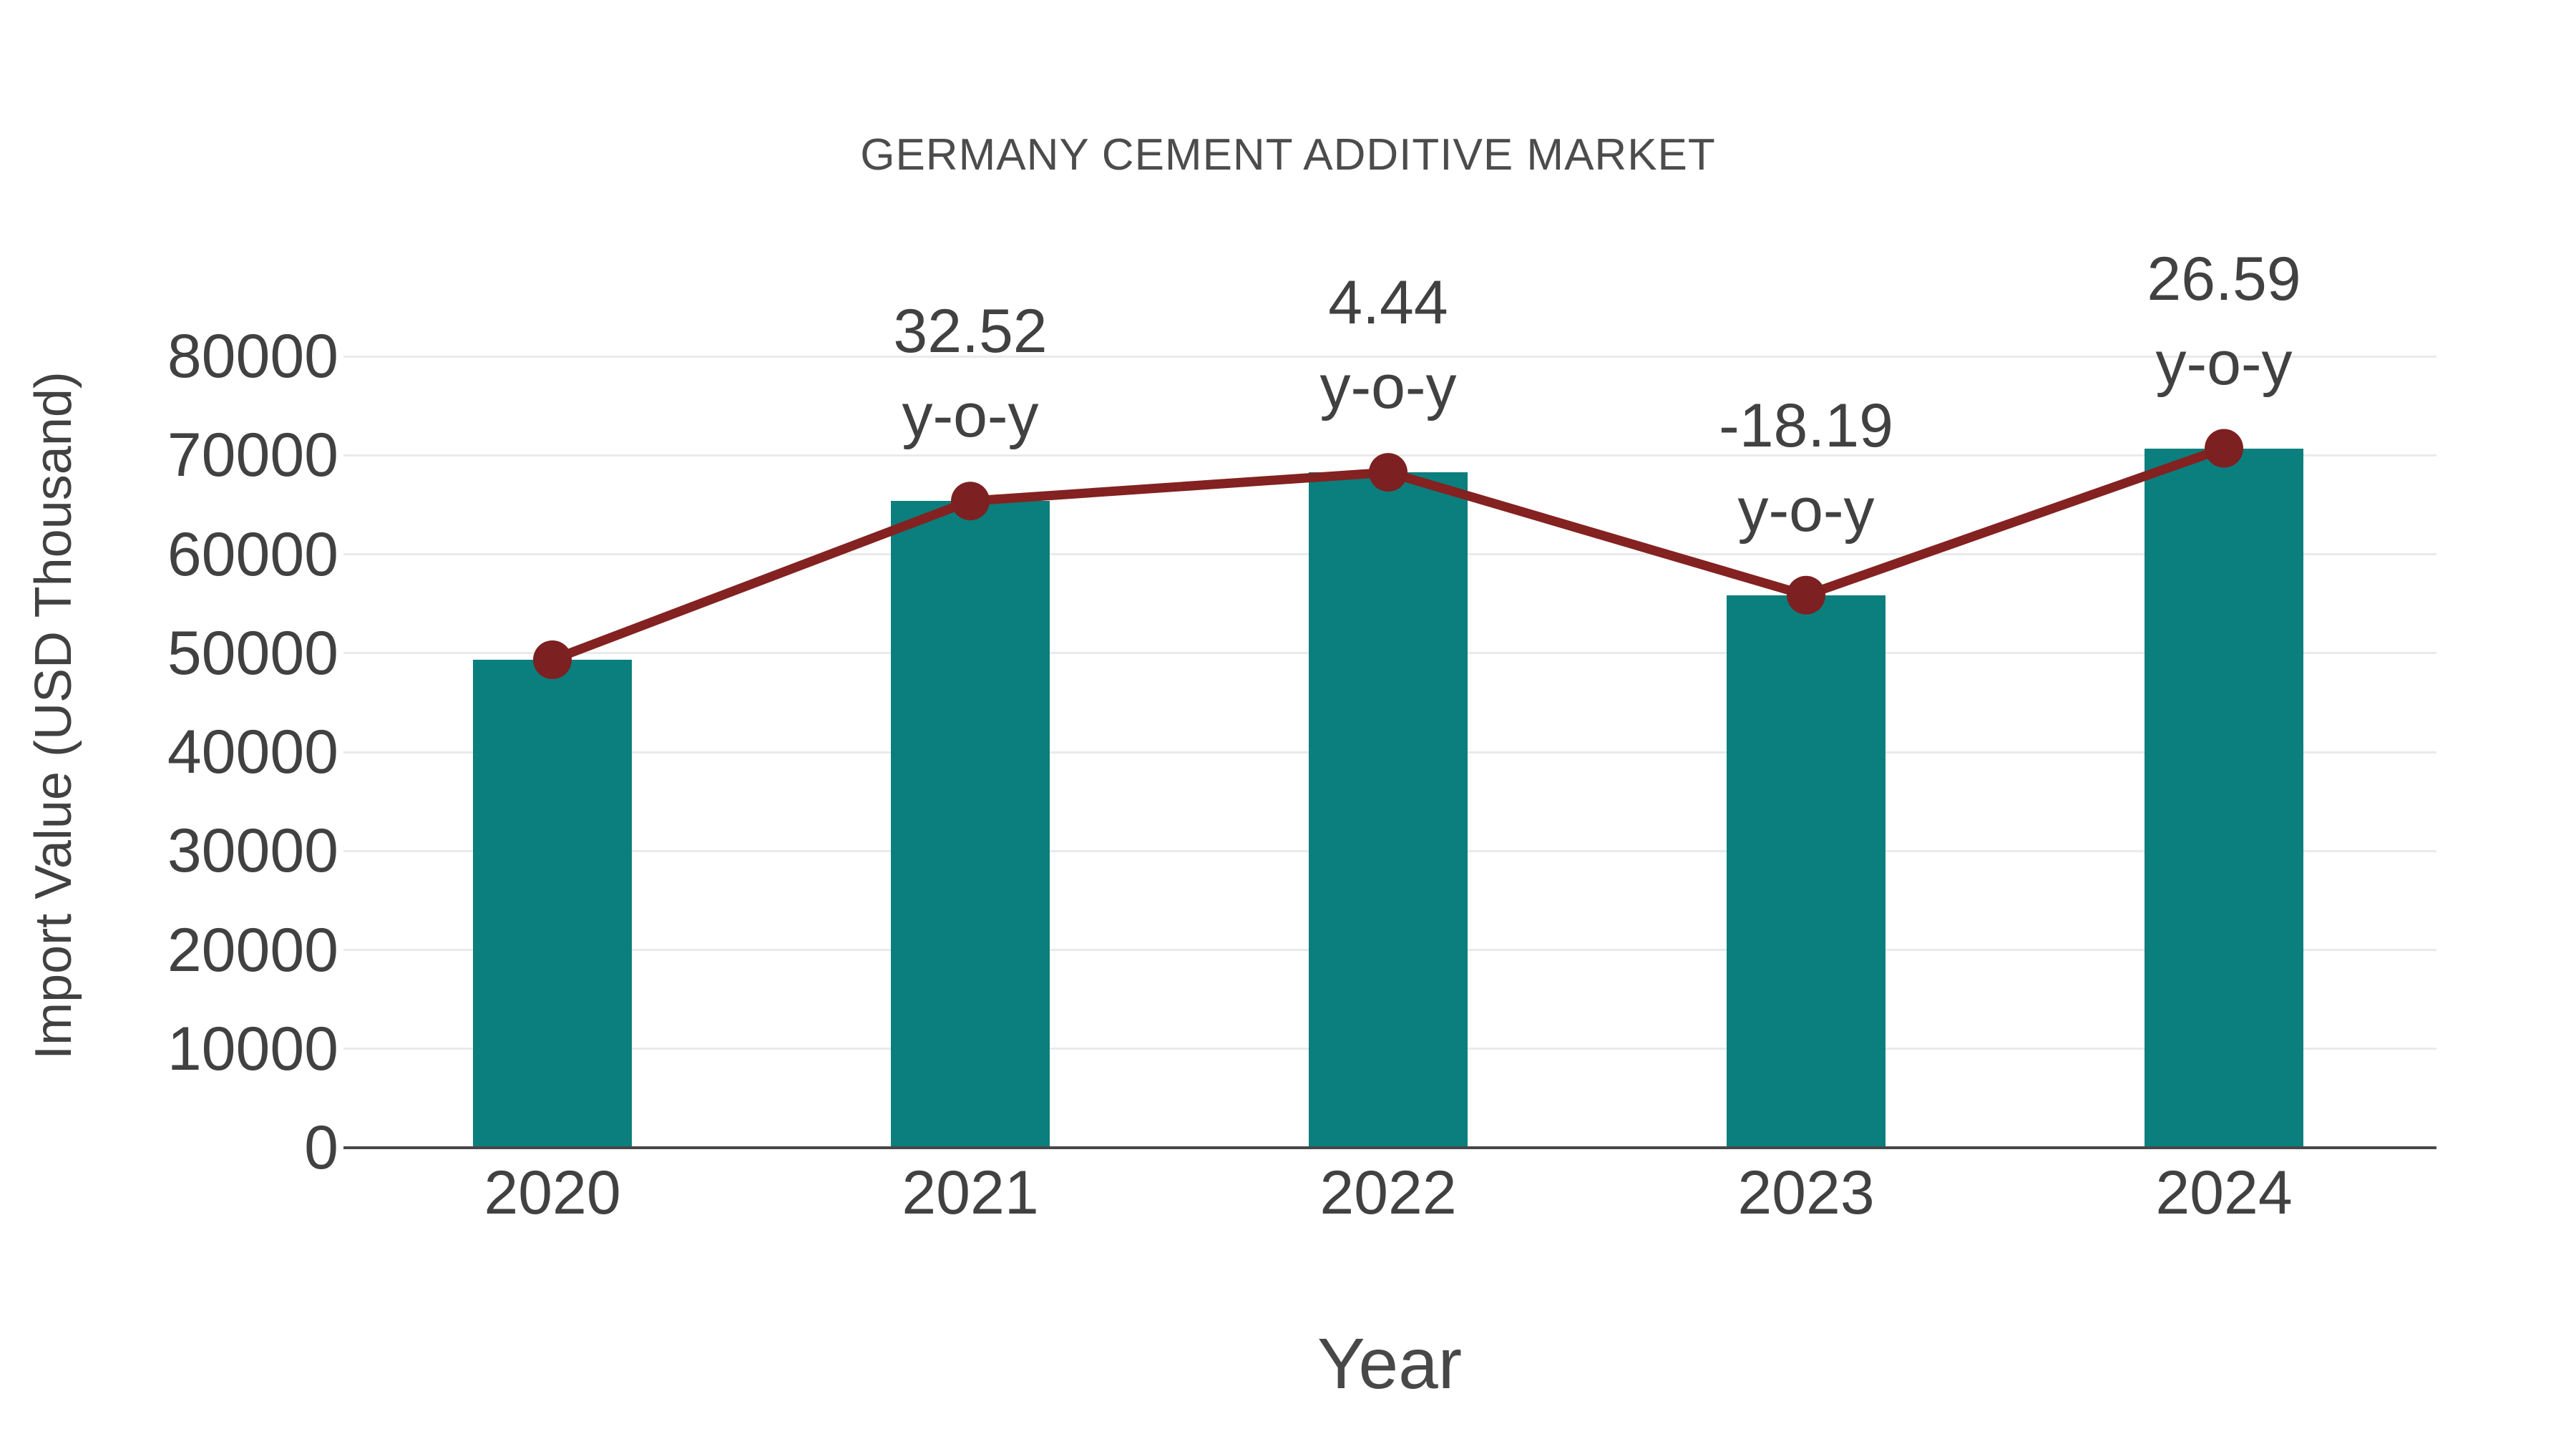  What do you see at coordinates (552, 1192) in the screenshot?
I see `x-tick-label-2020: 2020` at bounding box center [552, 1192].